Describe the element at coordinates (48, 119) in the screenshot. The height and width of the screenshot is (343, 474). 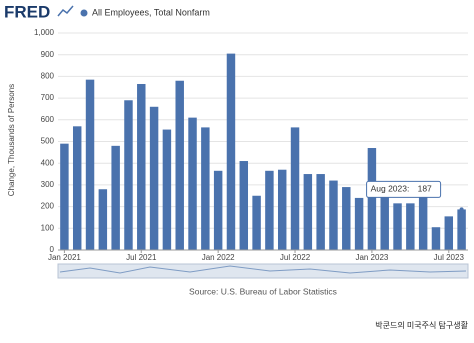
I see `y-tick-label: 600` at that location.